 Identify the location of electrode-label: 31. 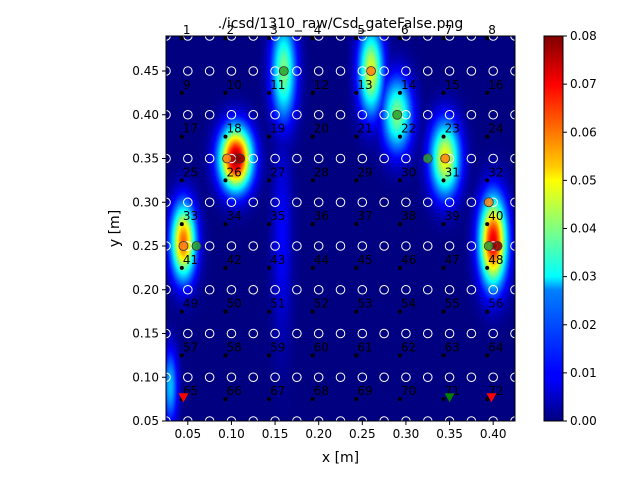
(452, 172).